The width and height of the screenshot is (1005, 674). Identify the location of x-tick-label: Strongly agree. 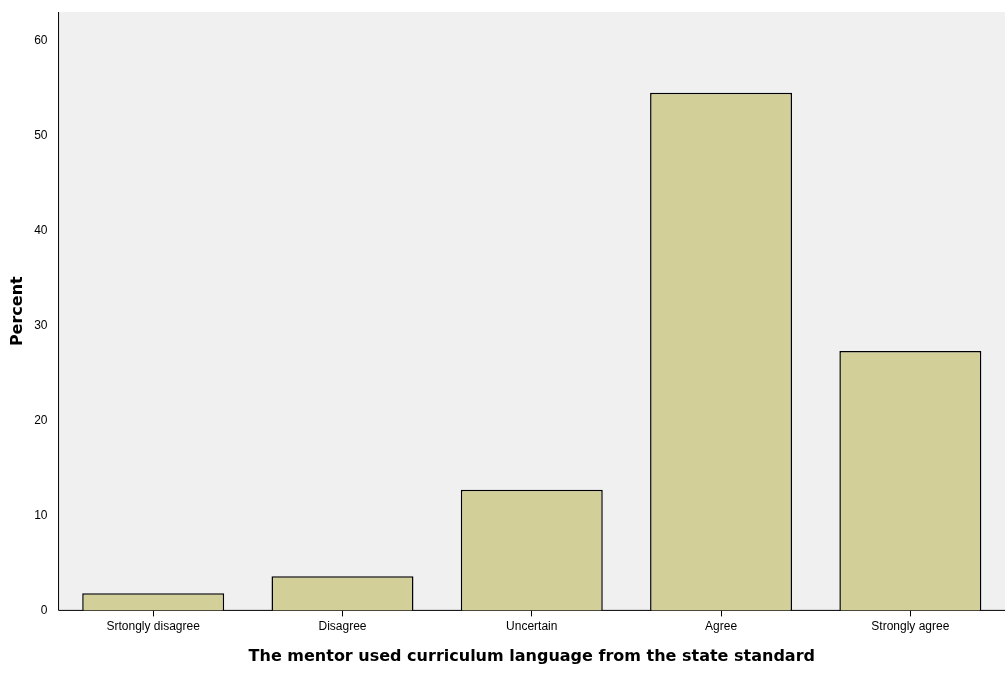
(910, 625).